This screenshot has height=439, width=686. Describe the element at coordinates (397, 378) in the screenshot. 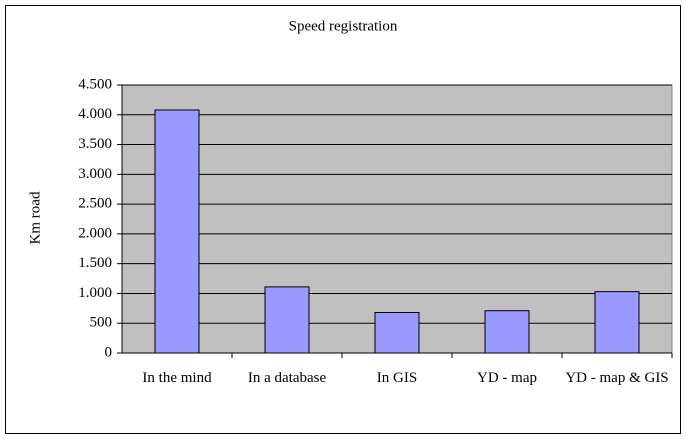

I see `x-tick-label: In GIS` at that location.